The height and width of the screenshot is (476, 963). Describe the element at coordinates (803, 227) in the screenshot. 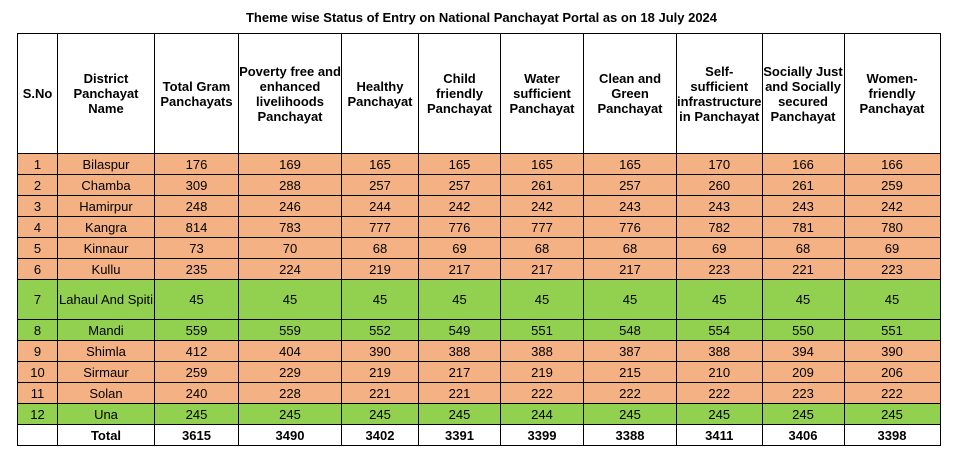

I see `value-cell: 781` at that location.